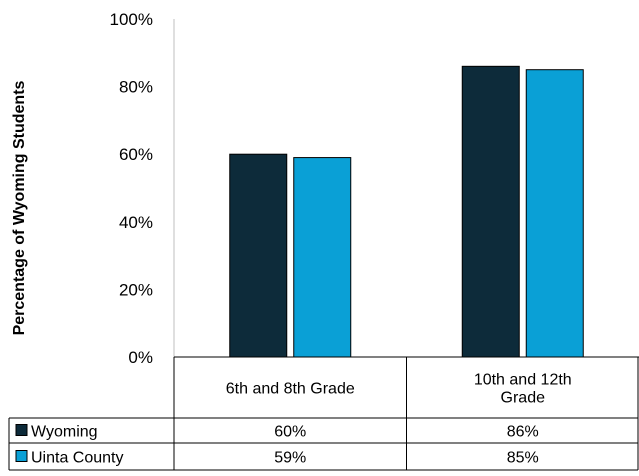 The width and height of the screenshot is (639, 476). Describe the element at coordinates (136, 87) in the screenshot. I see `y-tick-label: 80%` at that location.